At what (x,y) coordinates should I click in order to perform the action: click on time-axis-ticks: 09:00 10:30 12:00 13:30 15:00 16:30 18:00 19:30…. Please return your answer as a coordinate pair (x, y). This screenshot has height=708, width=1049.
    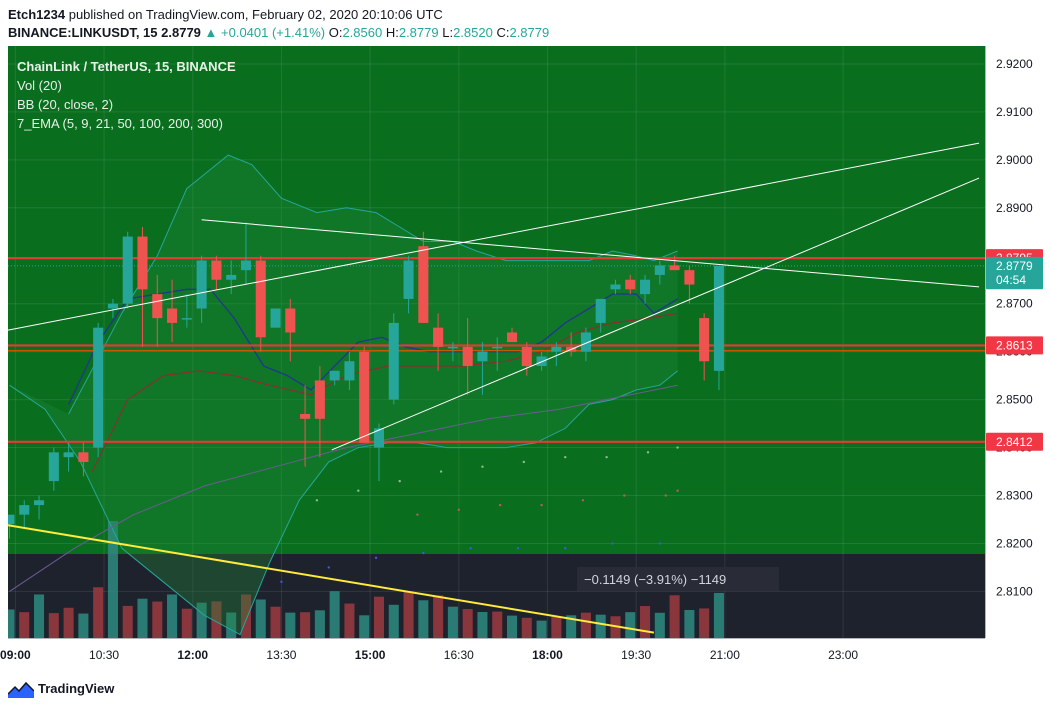
    Looking at the image, I should click on (429, 655).